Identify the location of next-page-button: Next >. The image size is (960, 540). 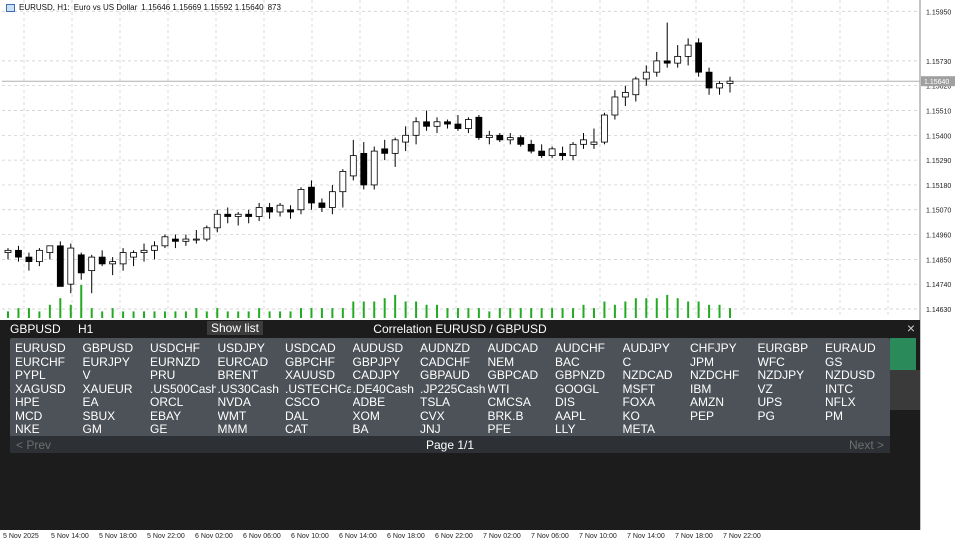
(866, 445).